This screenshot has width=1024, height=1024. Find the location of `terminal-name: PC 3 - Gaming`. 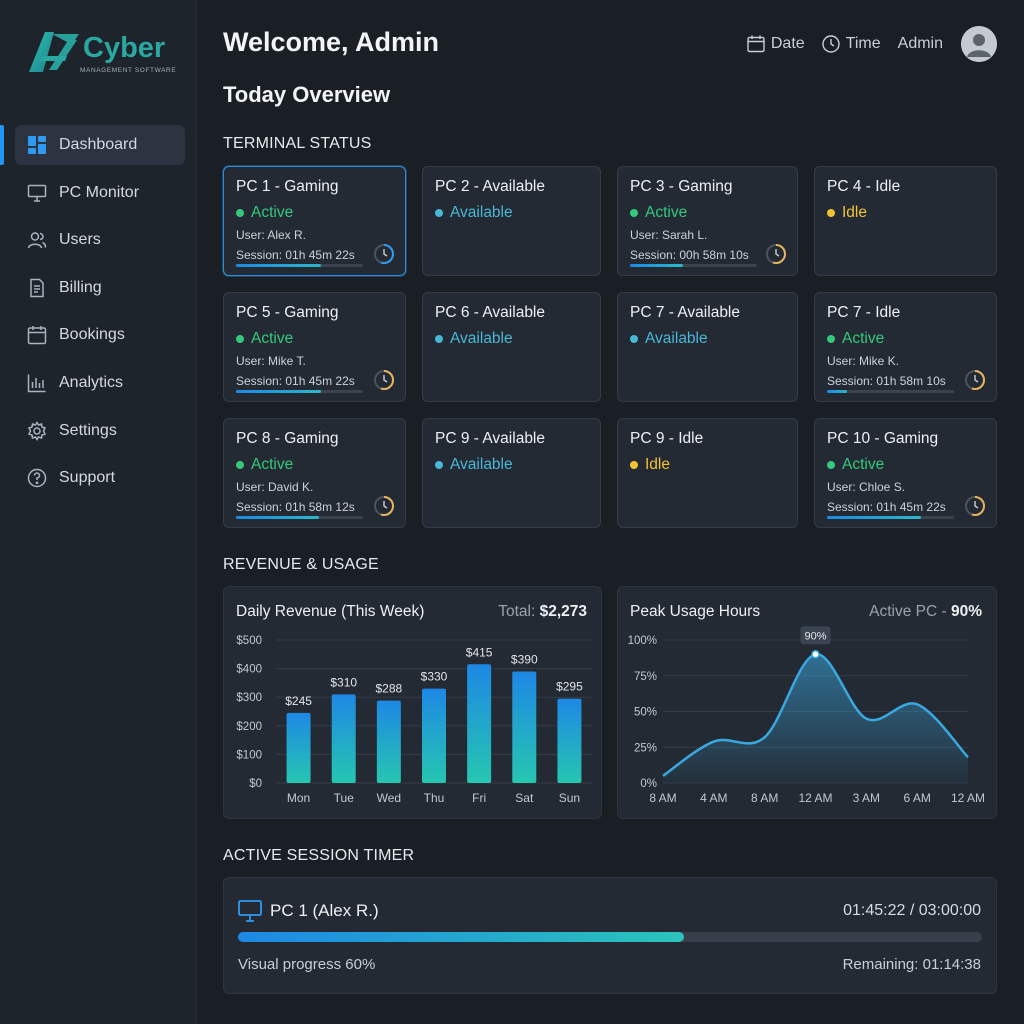

terminal-name: PC 3 - Gaming is located at coordinates (681, 186).